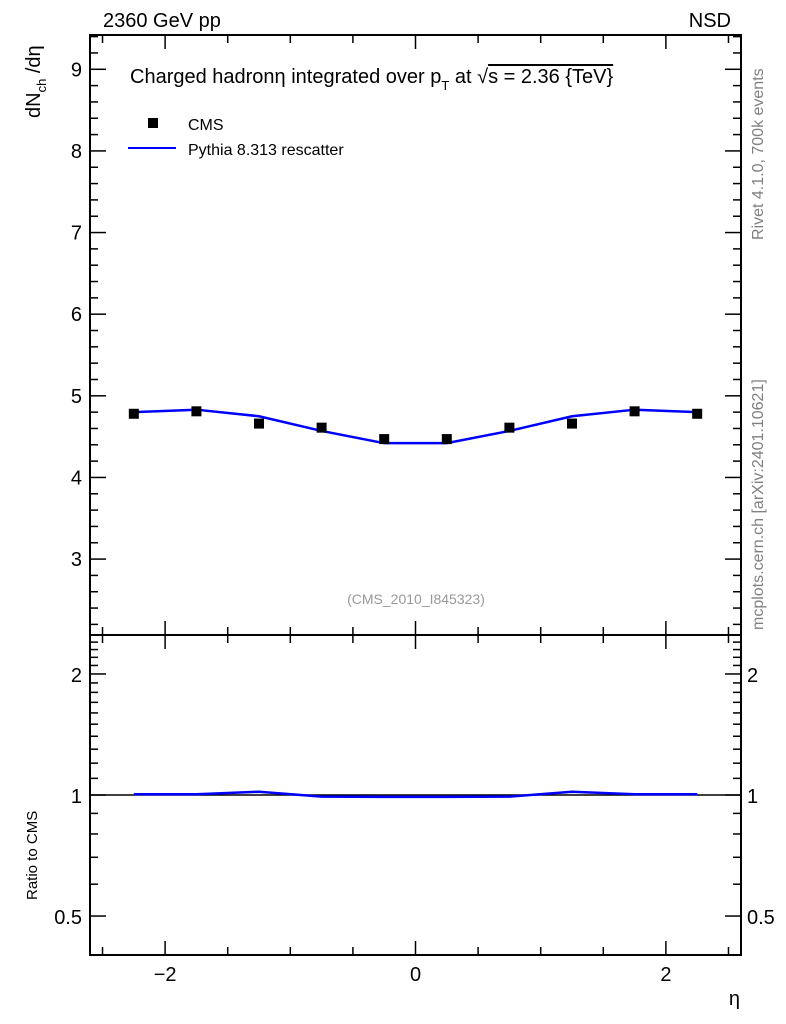  I want to click on y-axis-label: dNch /dη, so click(36, 81).